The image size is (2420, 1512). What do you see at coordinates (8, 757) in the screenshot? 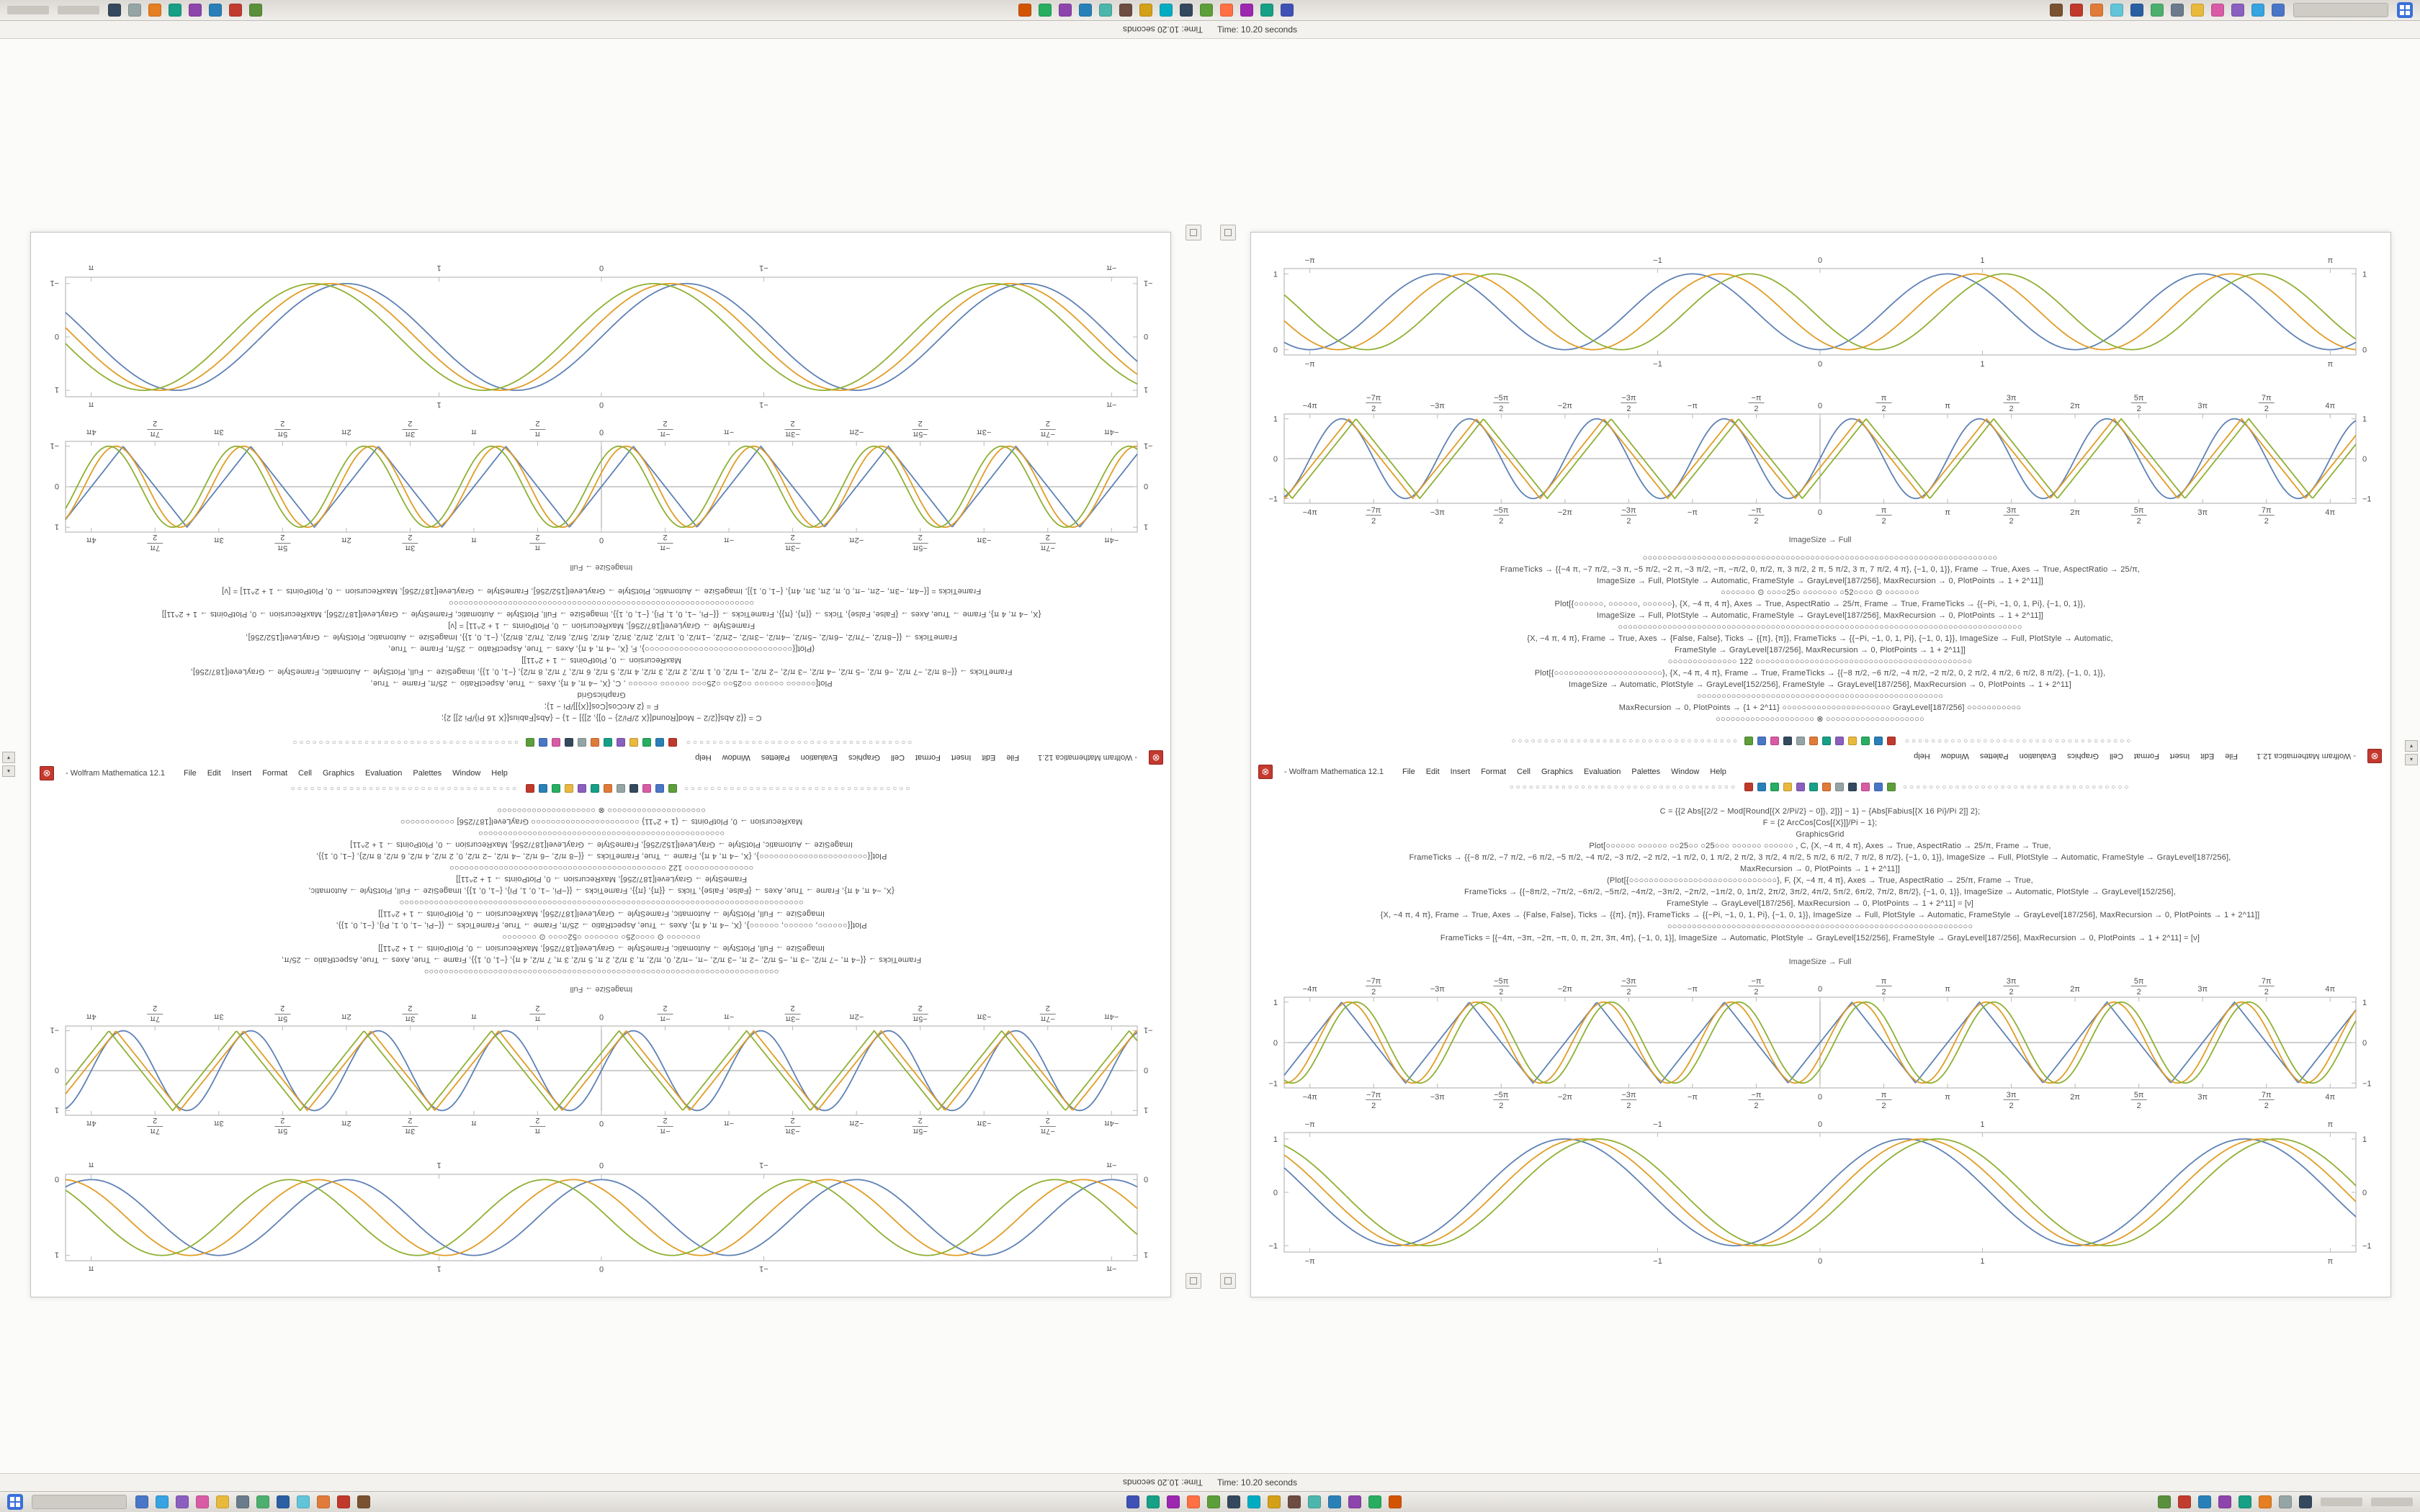
I see `scroll-down-button: ▾` at bounding box center [8, 757].